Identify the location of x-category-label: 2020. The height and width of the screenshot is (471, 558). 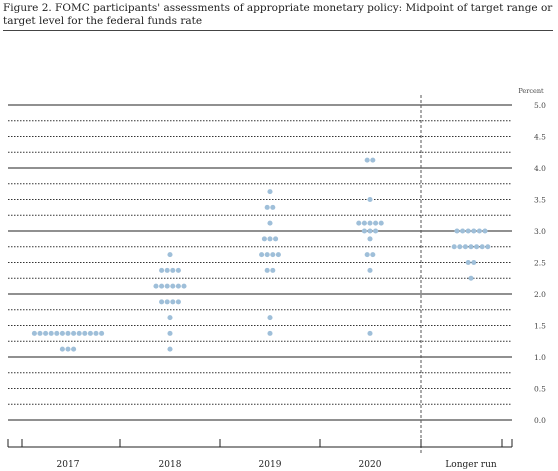
(370, 465).